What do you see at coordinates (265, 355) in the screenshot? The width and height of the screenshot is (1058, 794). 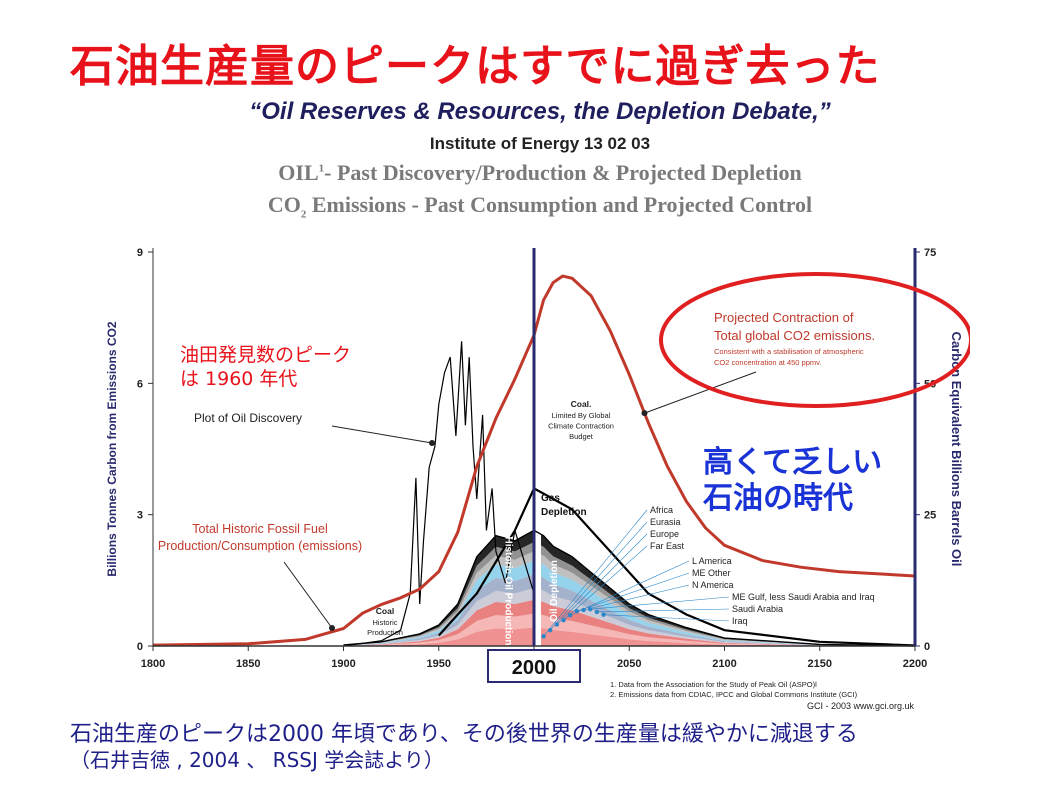 I see `discovery-peak-note-line: 油田発見数のピーク` at bounding box center [265, 355].